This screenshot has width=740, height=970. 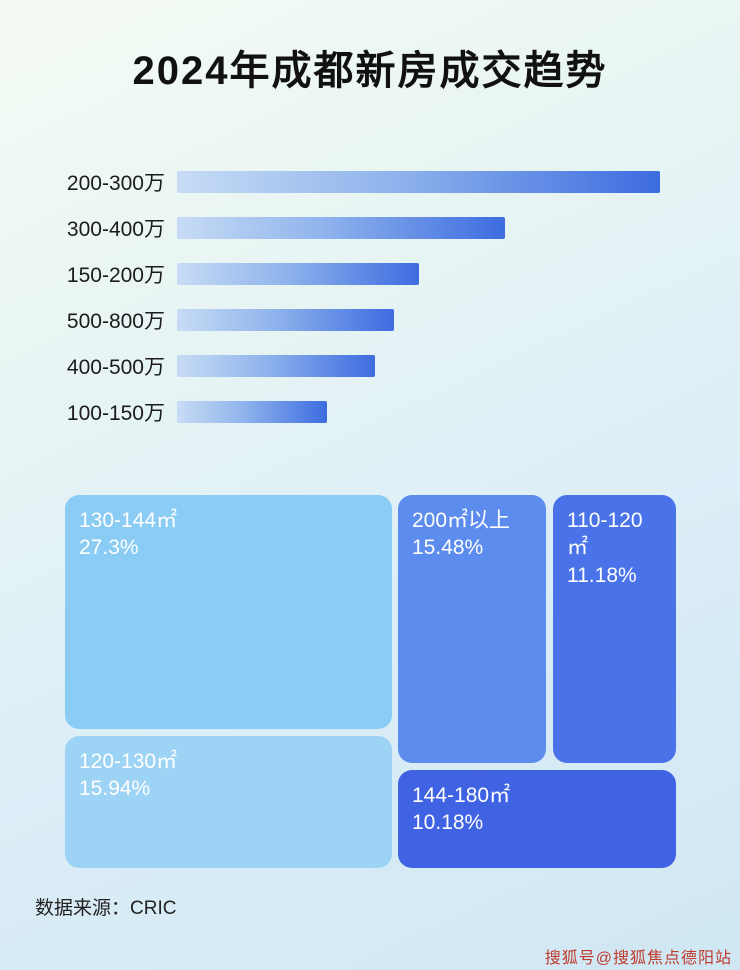 I want to click on bar-label: 300-400万, so click(x=115, y=229).